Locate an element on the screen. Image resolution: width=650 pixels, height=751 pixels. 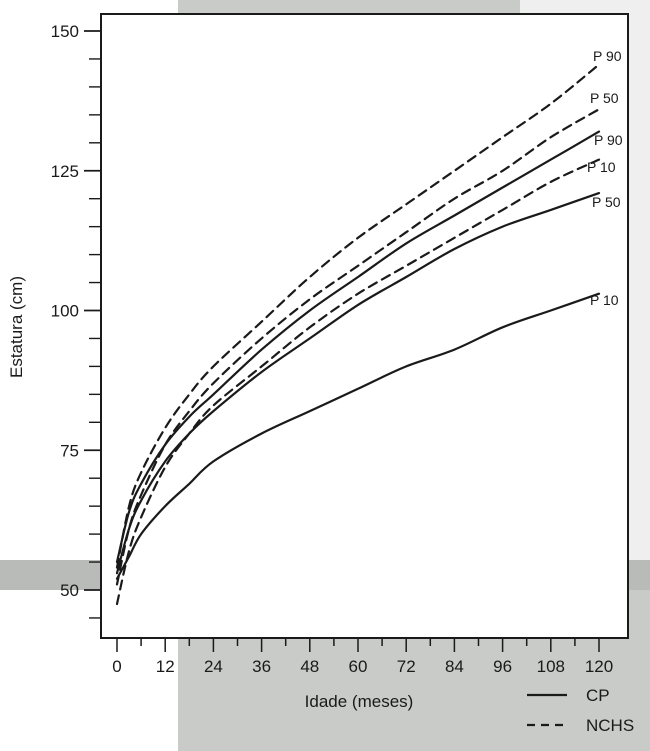
y-tick-label: 75 is located at coordinates (69, 450).